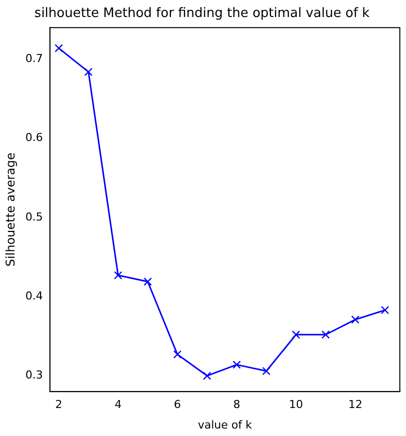  Describe the element at coordinates (296, 405) in the screenshot. I see `x-tick-label: 10` at that location.